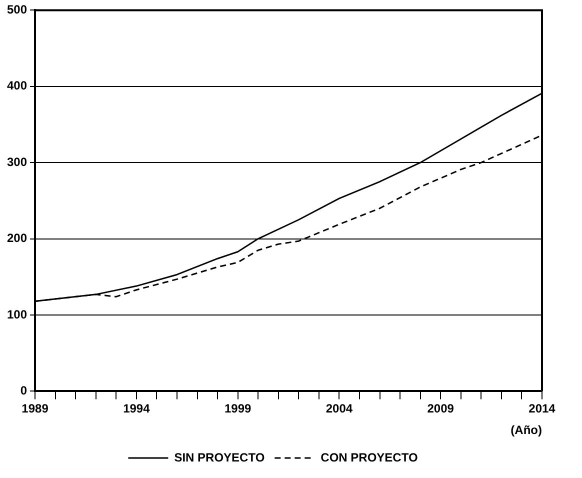  I want to click on x-tick-label: 1989, so click(35, 409).